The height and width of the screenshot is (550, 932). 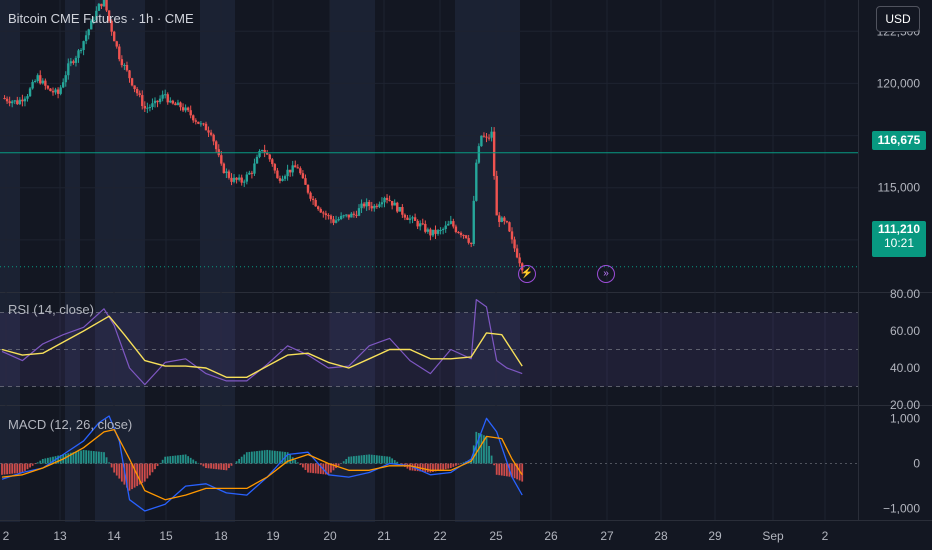 I want to click on chart-title: Bitcoin CME Futures · 1h · CME, so click(x=101, y=18).